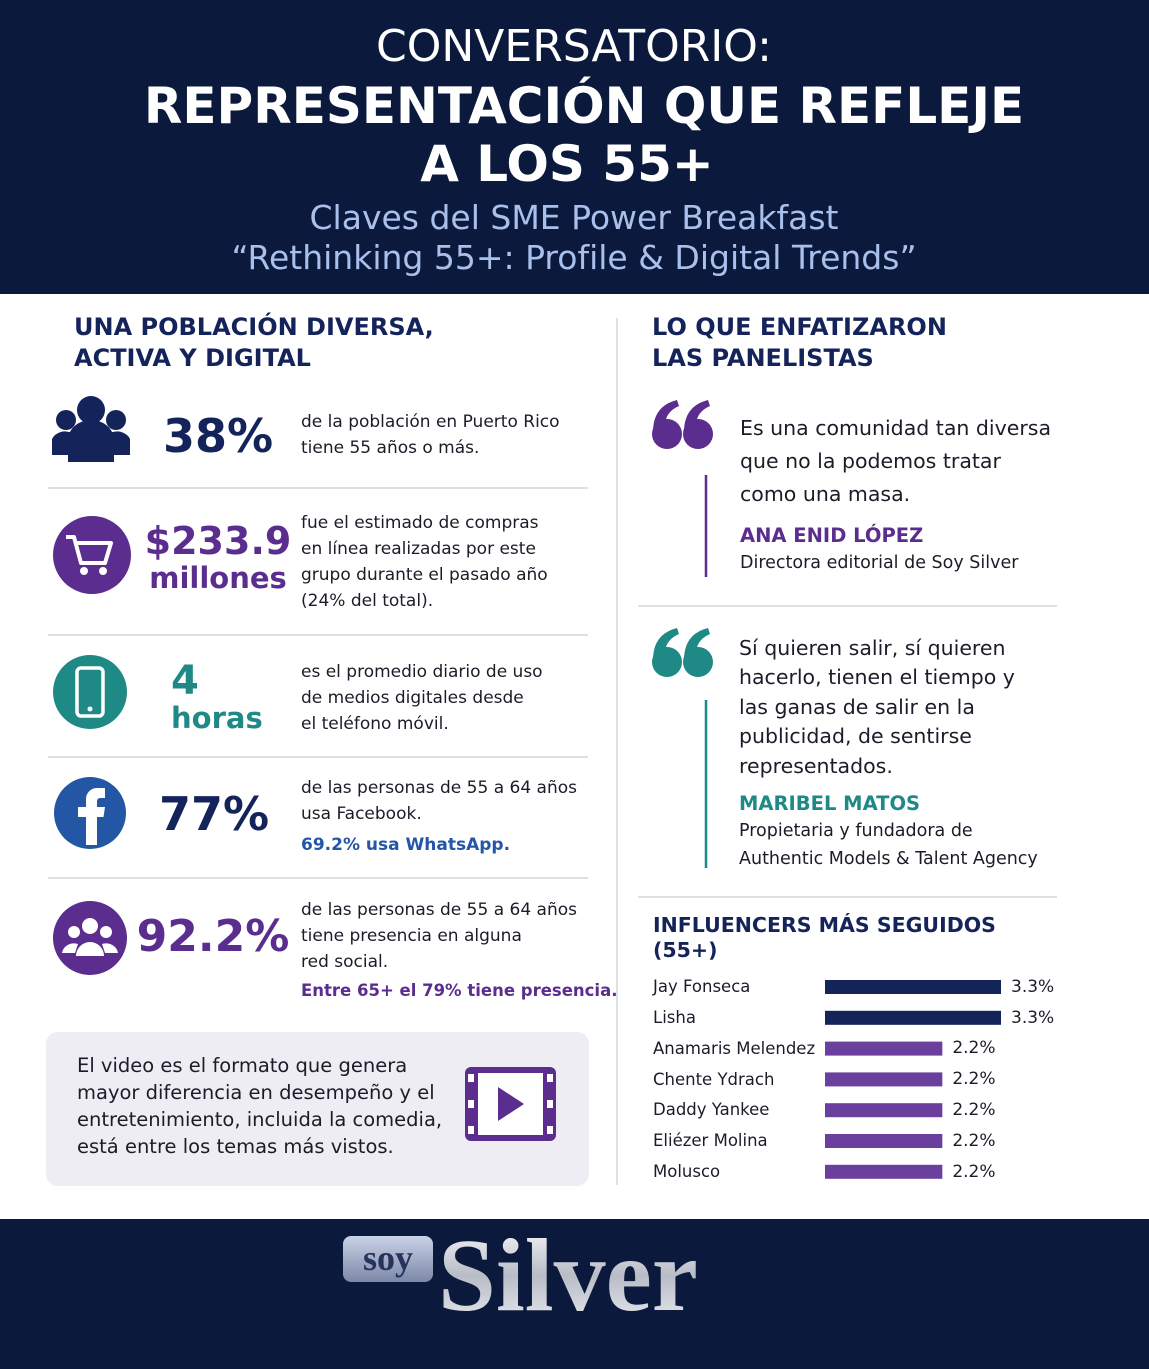  Describe the element at coordinates (260, 1120) in the screenshot. I see `video-note: entretenimiento, incluida la comedia,` at that location.